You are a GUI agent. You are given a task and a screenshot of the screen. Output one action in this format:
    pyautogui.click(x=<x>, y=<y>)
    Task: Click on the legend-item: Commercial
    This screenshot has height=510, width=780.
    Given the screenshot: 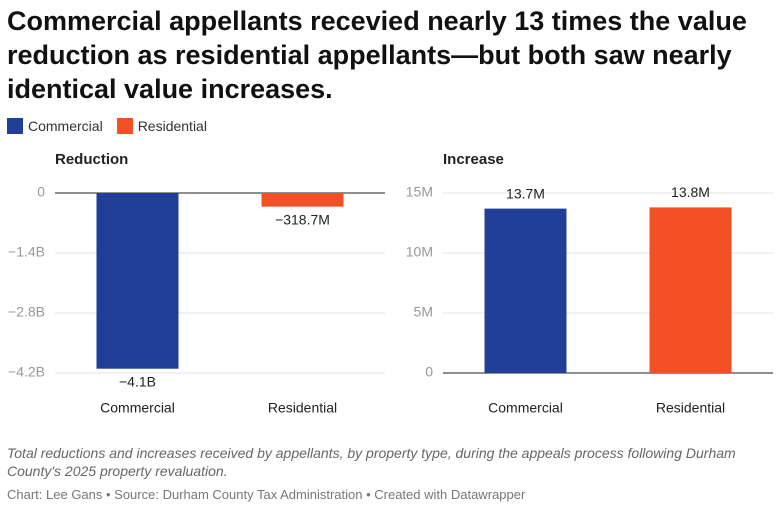 What is the action you would take?
    pyautogui.click(x=55, y=126)
    